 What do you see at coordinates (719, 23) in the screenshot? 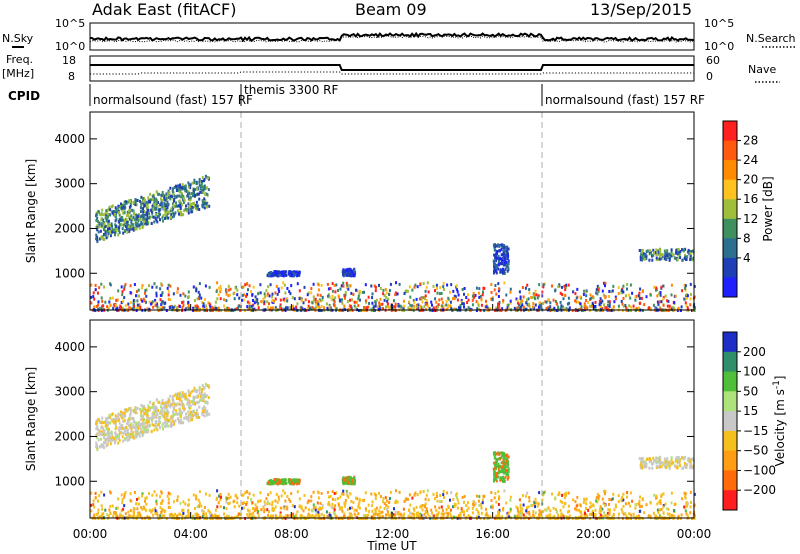
I see `noise-right-tick-top: 10^5` at bounding box center [719, 23].